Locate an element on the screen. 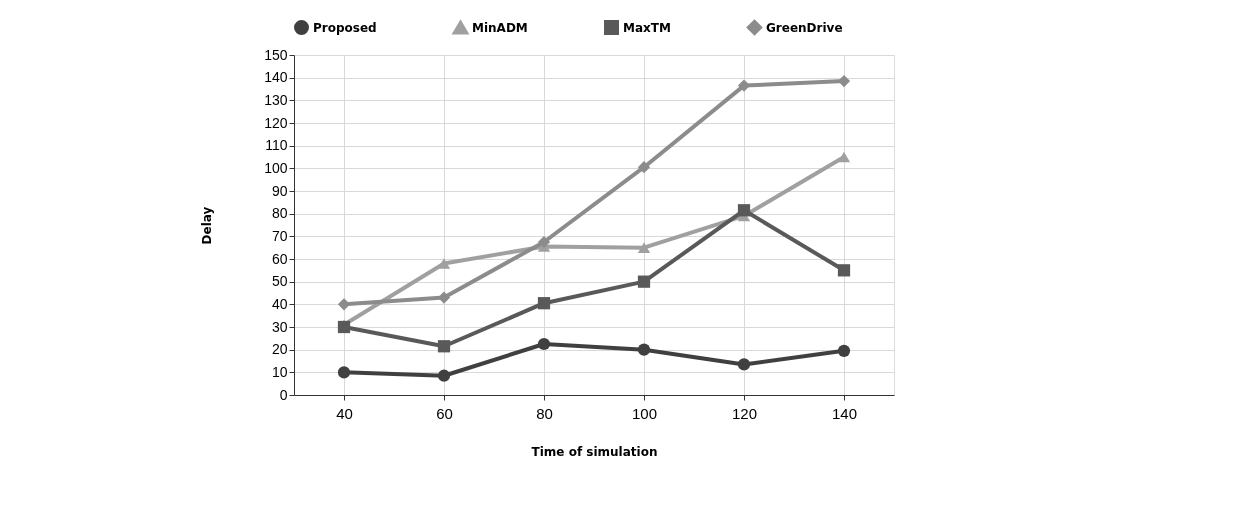 Image resolution: width=1238 pixels, height=530 pixels. x-tick-label: 100 is located at coordinates (644, 413).